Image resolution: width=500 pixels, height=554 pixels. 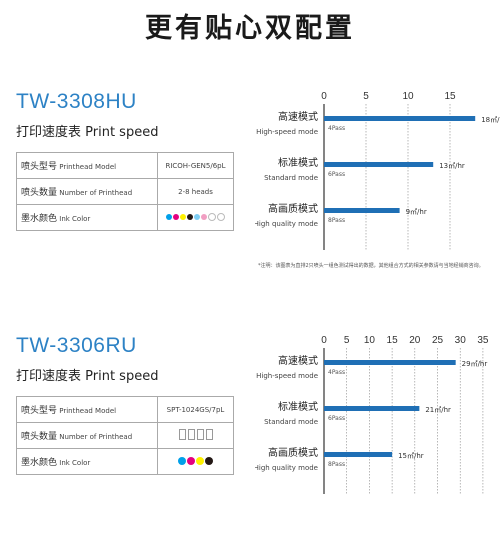 What do you see at coordinates (250, 28) in the screenshot?
I see `page-title: 更有贴心双配置` at bounding box center [250, 28].